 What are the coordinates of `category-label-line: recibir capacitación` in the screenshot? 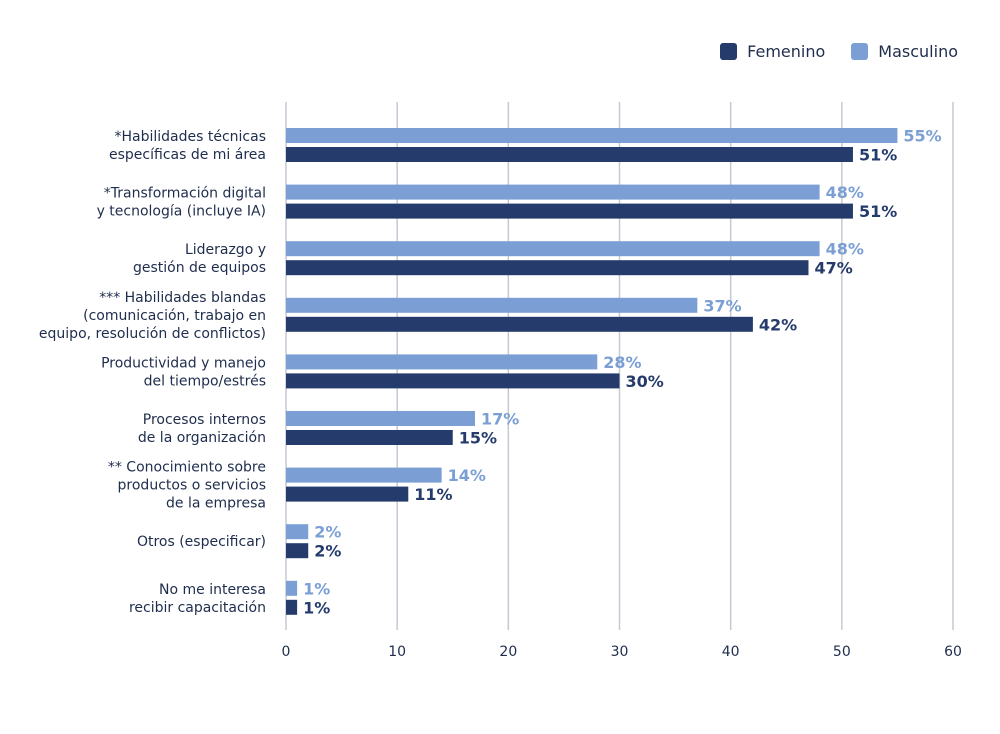 It's located at (197, 608).